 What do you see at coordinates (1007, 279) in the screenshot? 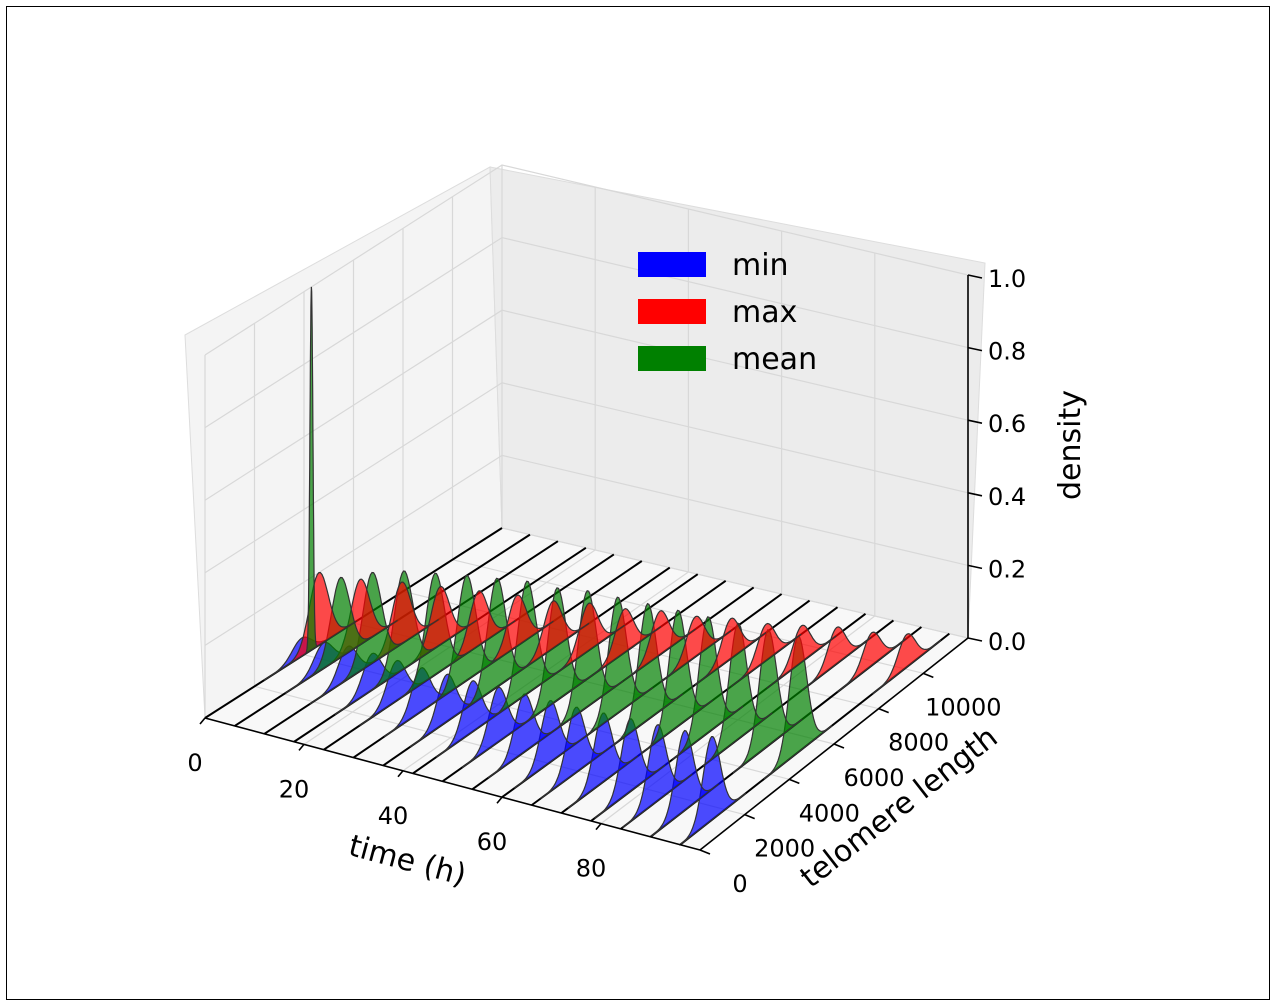
I see `z-tick-label: 1.0` at bounding box center [1007, 279].